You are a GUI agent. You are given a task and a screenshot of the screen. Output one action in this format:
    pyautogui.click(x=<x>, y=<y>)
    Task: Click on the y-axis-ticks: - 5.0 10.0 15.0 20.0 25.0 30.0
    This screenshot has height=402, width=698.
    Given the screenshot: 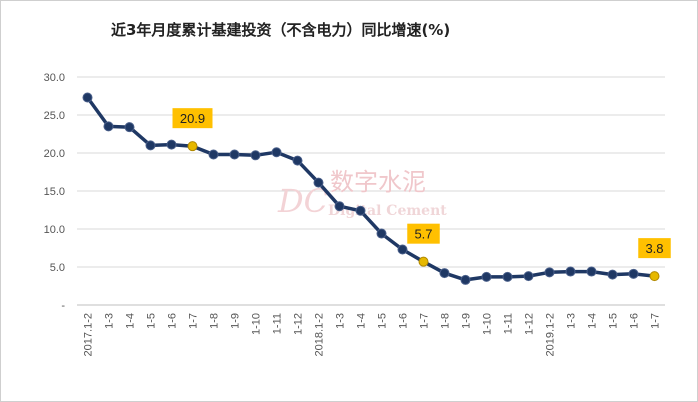 What is the action you would take?
    pyautogui.click(x=55, y=192)
    